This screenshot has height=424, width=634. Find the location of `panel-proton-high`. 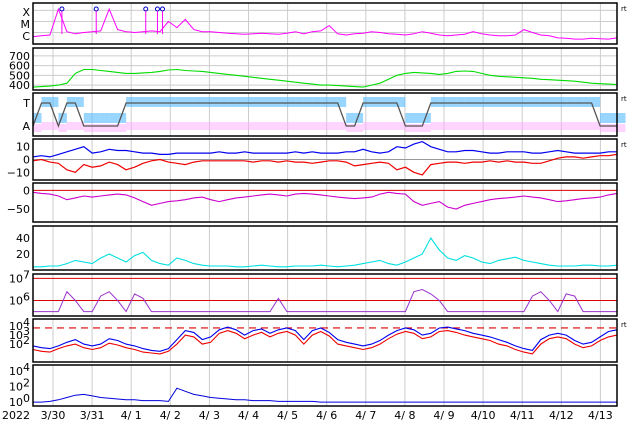

panel-proton-high is located at coordinates (325, 385).